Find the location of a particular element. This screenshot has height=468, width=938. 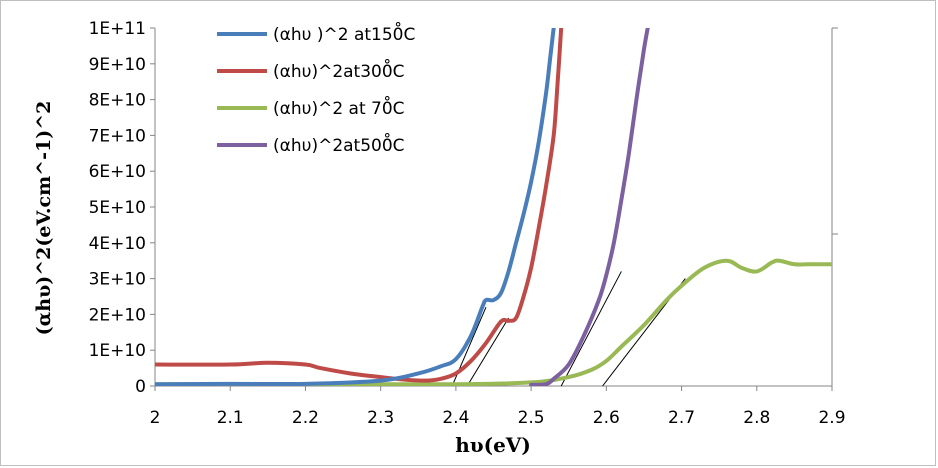

legend-label: (αhυ)^2 at 70̊C is located at coordinates (339, 107).